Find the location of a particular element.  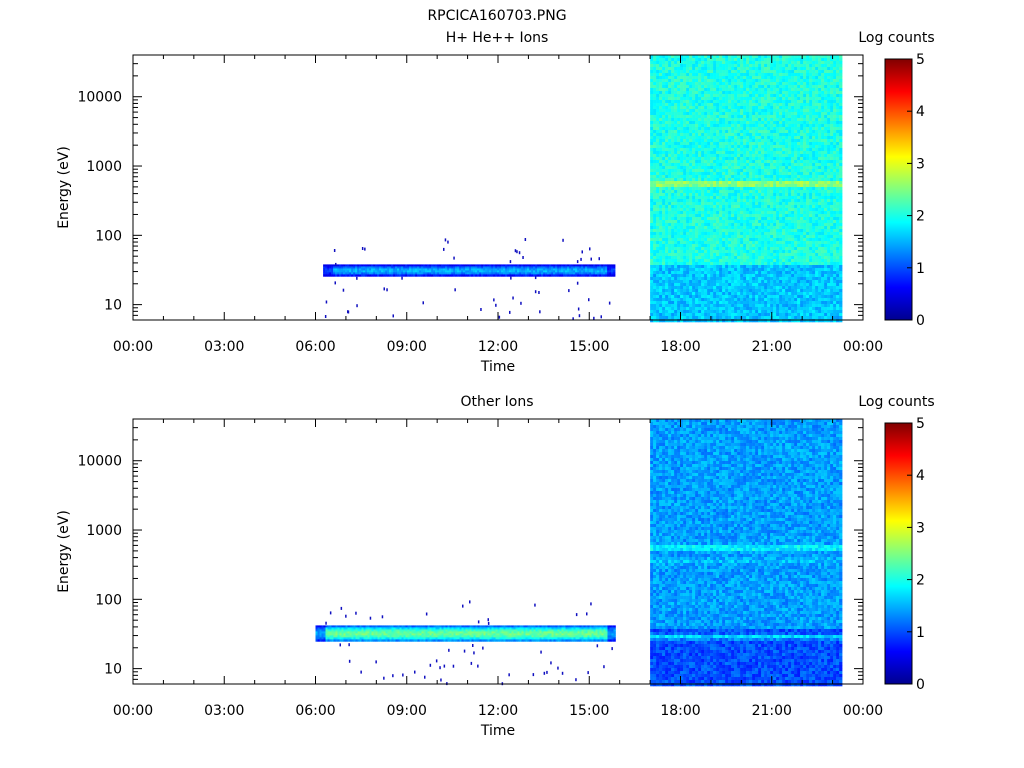

page-title: RPCICA160703.PNG is located at coordinates (496, 16).